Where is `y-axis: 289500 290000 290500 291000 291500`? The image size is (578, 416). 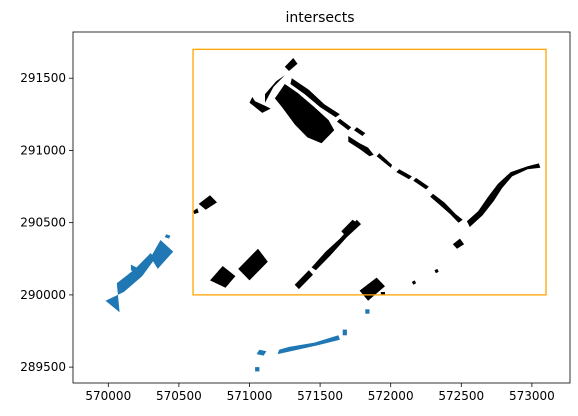 y-axis: 289500 290000 290500 291000 291500 is located at coordinates (46, 222).